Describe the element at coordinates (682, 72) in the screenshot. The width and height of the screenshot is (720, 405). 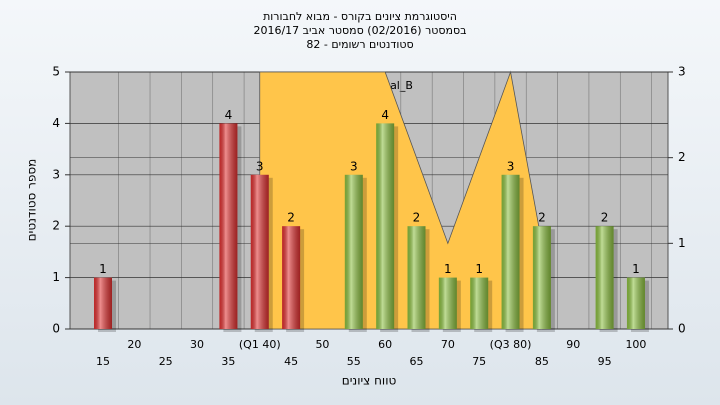
I see `y2-tick-label: 3` at that location.